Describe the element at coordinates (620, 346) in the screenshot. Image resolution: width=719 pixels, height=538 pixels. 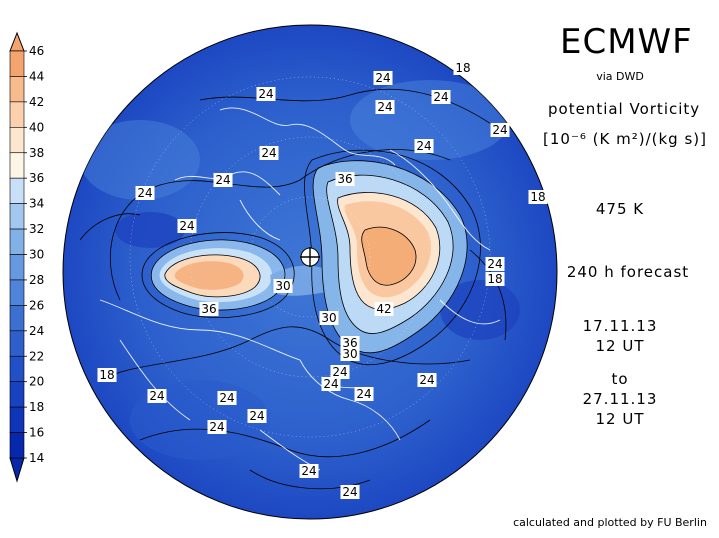
I see `init-time: 12 UT` at that location.